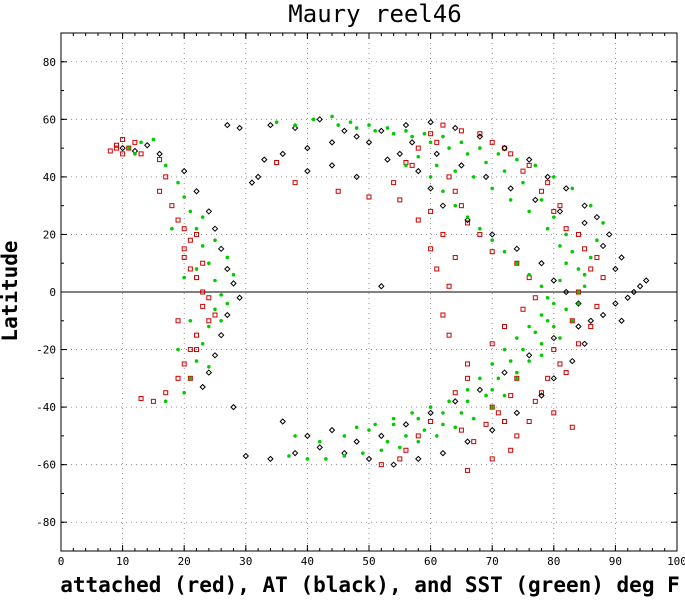 The width and height of the screenshot is (685, 602). What do you see at coordinates (371, 561) in the screenshot?
I see `x-tick-labels: 0 10 20 30 40 50 60 70 80 90 100` at bounding box center [371, 561].